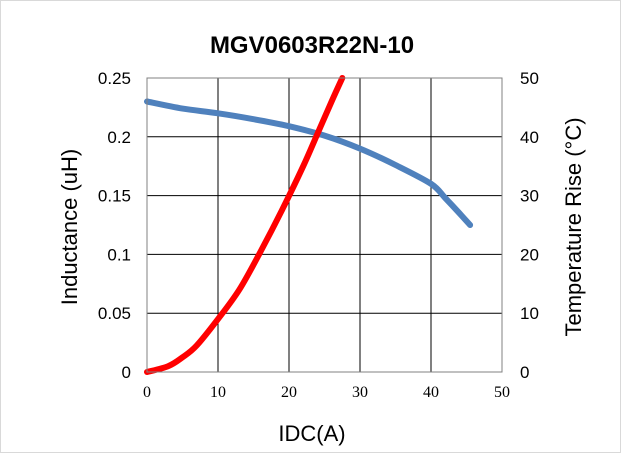 The width and height of the screenshot is (621, 453). Describe the element at coordinates (524, 372) in the screenshot. I see `y-right-tick-label: 0` at that location.